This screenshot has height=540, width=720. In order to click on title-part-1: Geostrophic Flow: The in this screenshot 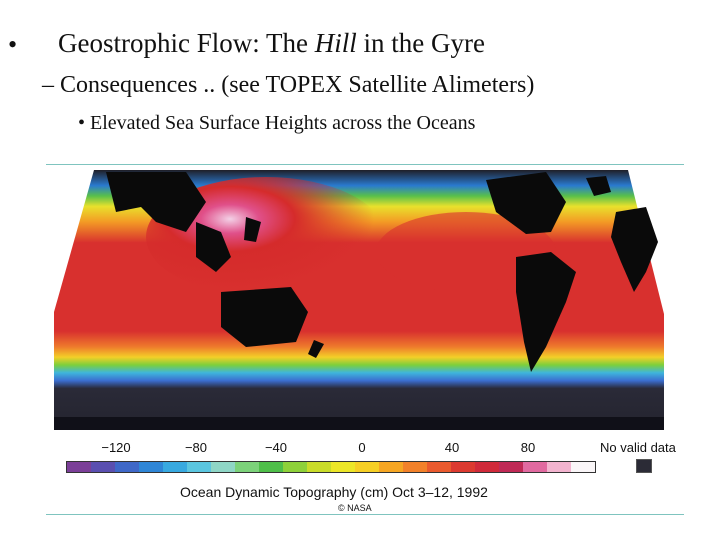, I will do `click(186, 43)`.